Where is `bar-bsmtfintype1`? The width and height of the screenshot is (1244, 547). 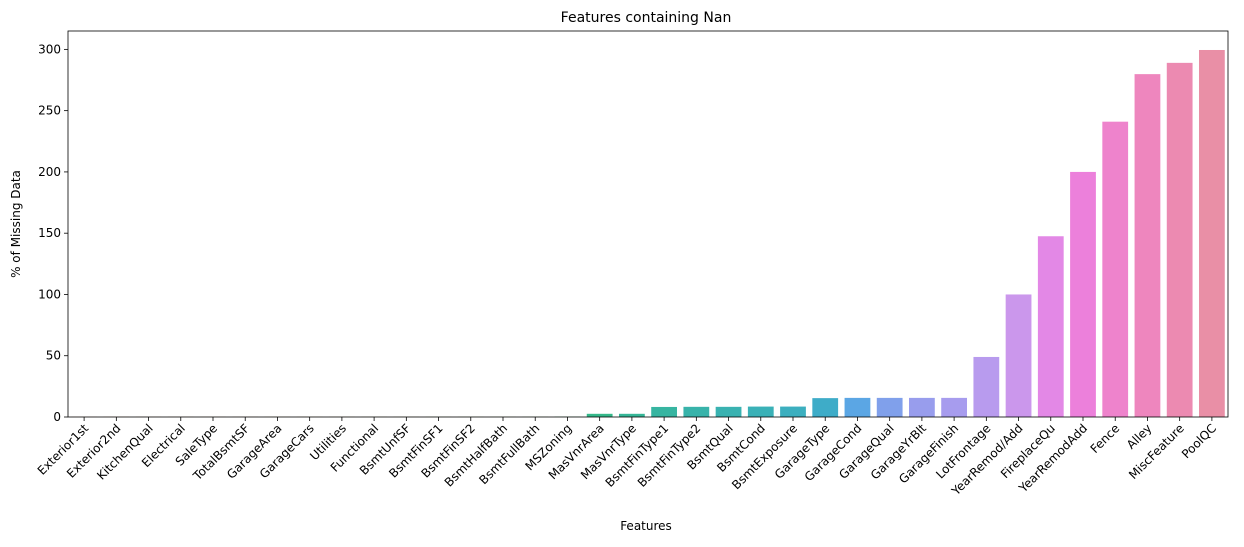
bar-bsmtfintype1 is located at coordinates (664, 412).